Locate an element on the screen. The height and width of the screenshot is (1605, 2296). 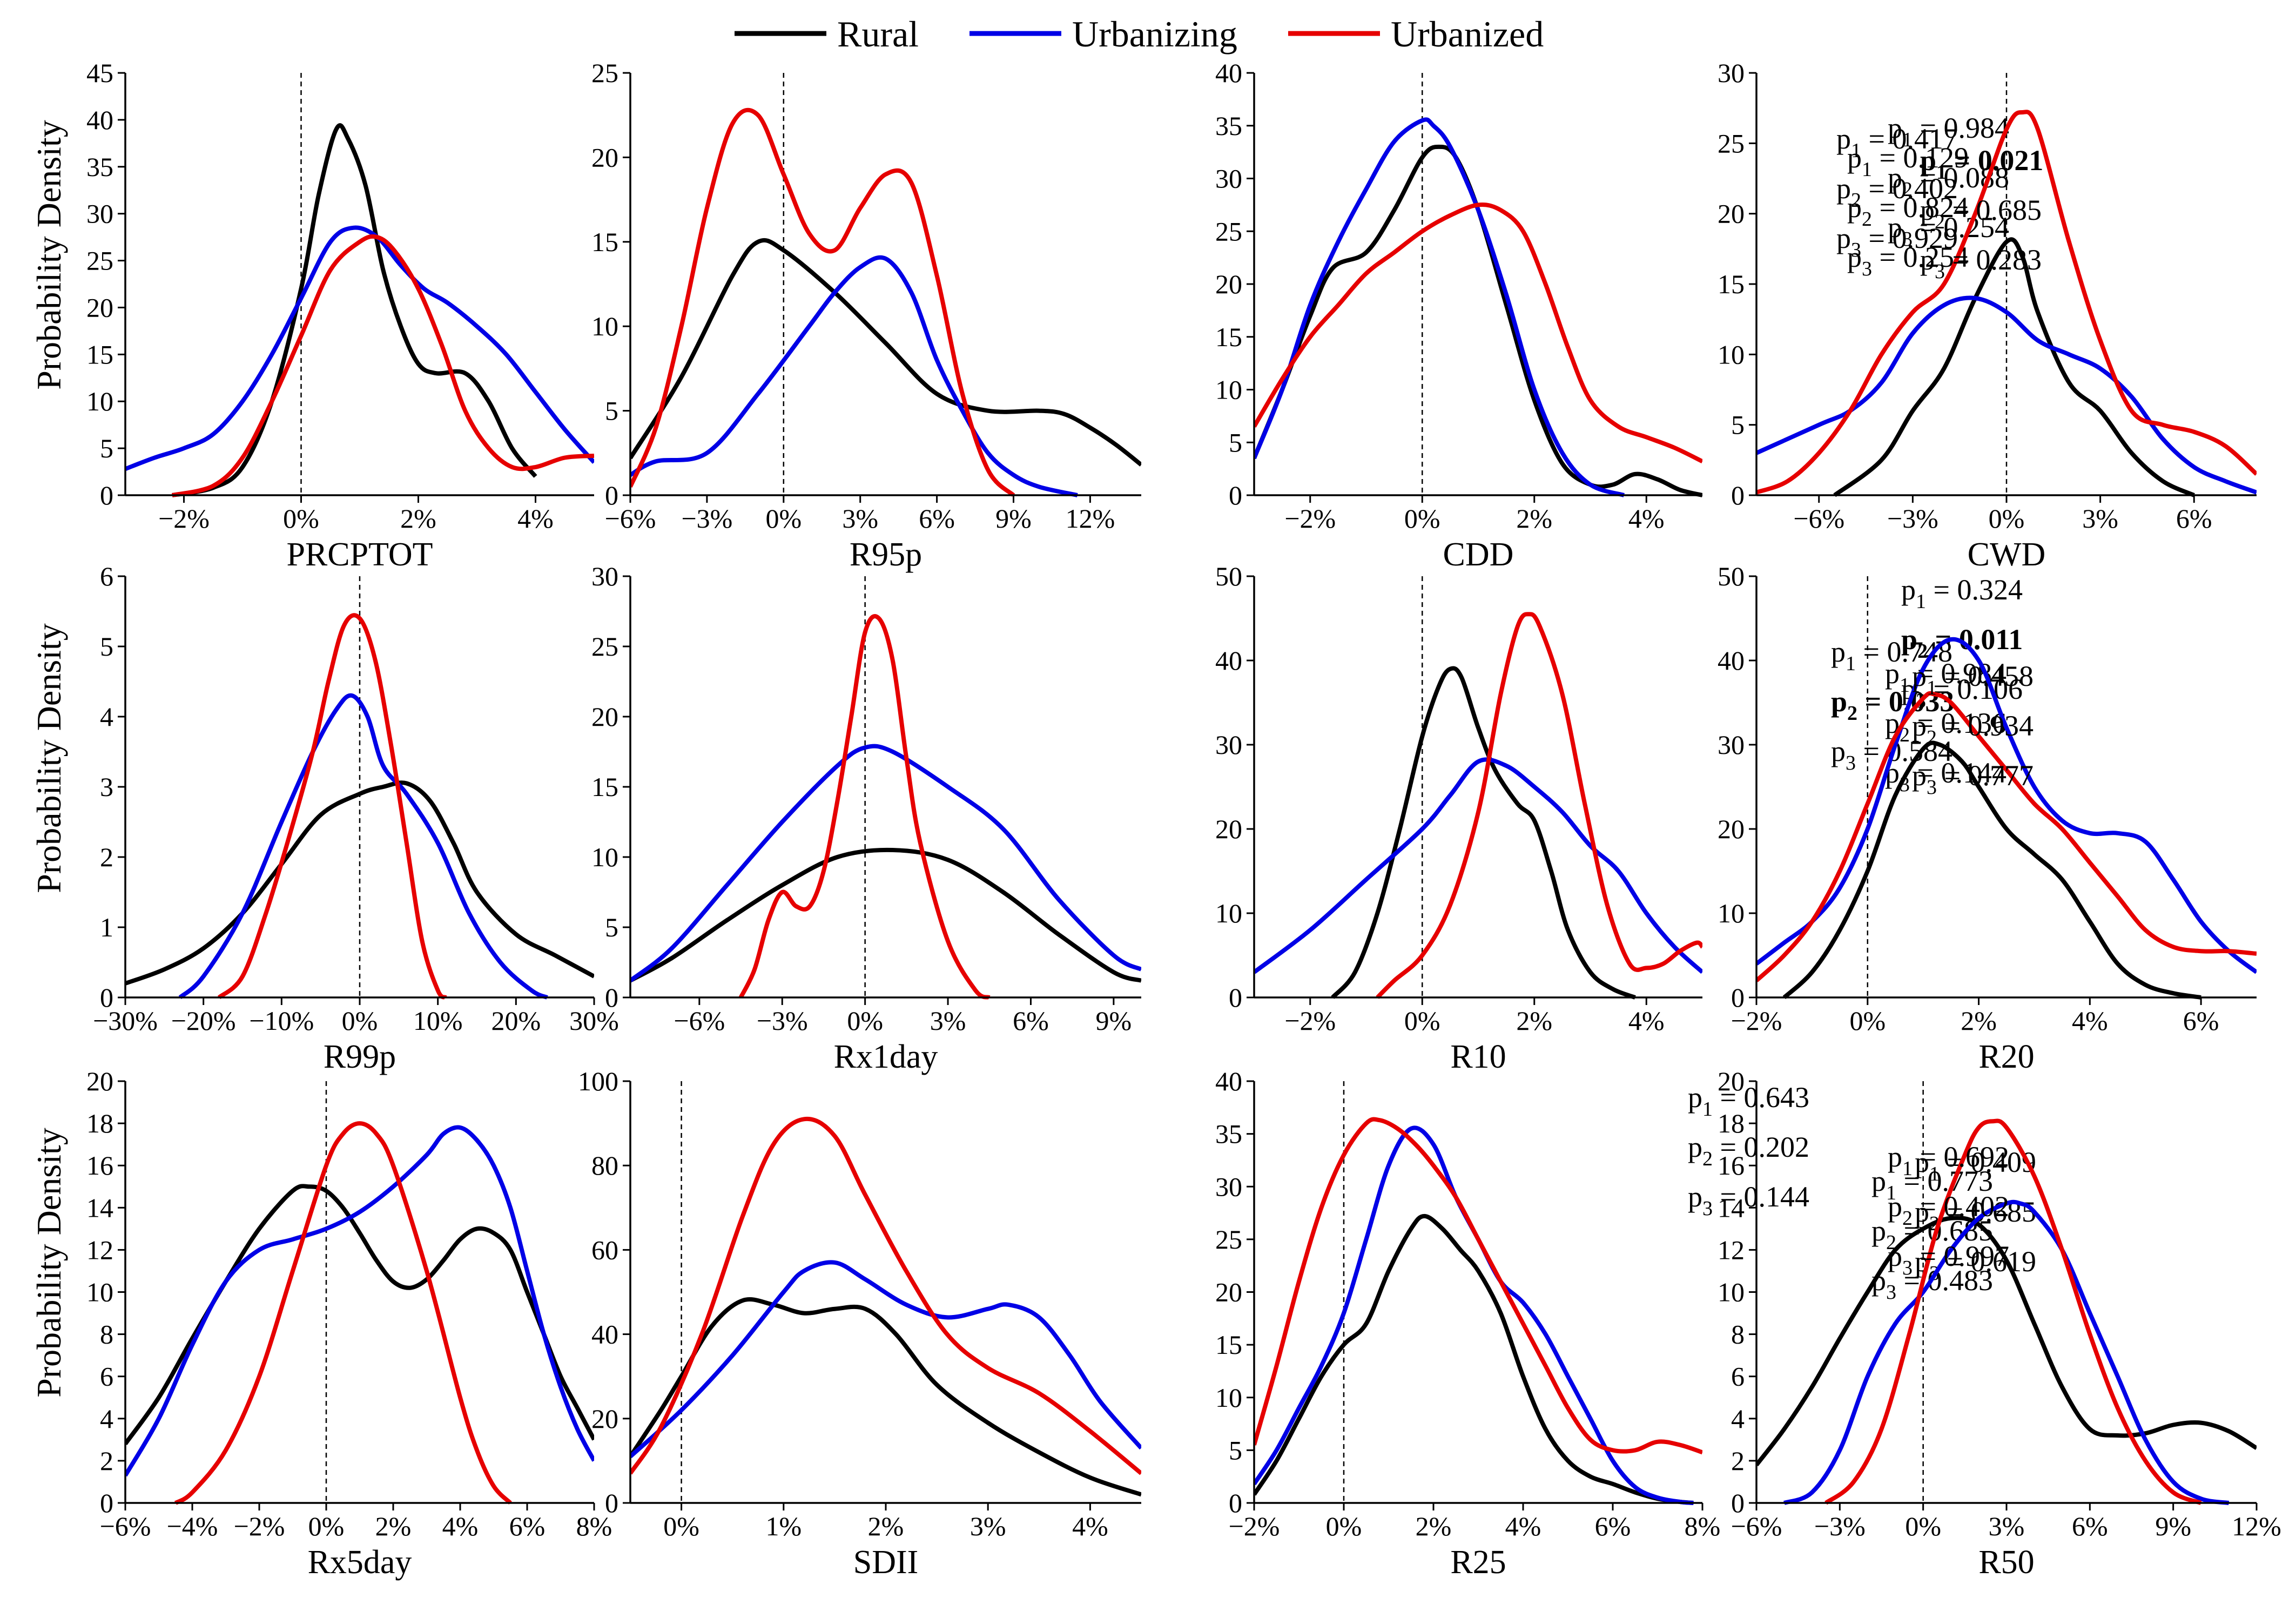
p-value-3: p3 = 0.929 is located at coordinates (1897, 242).